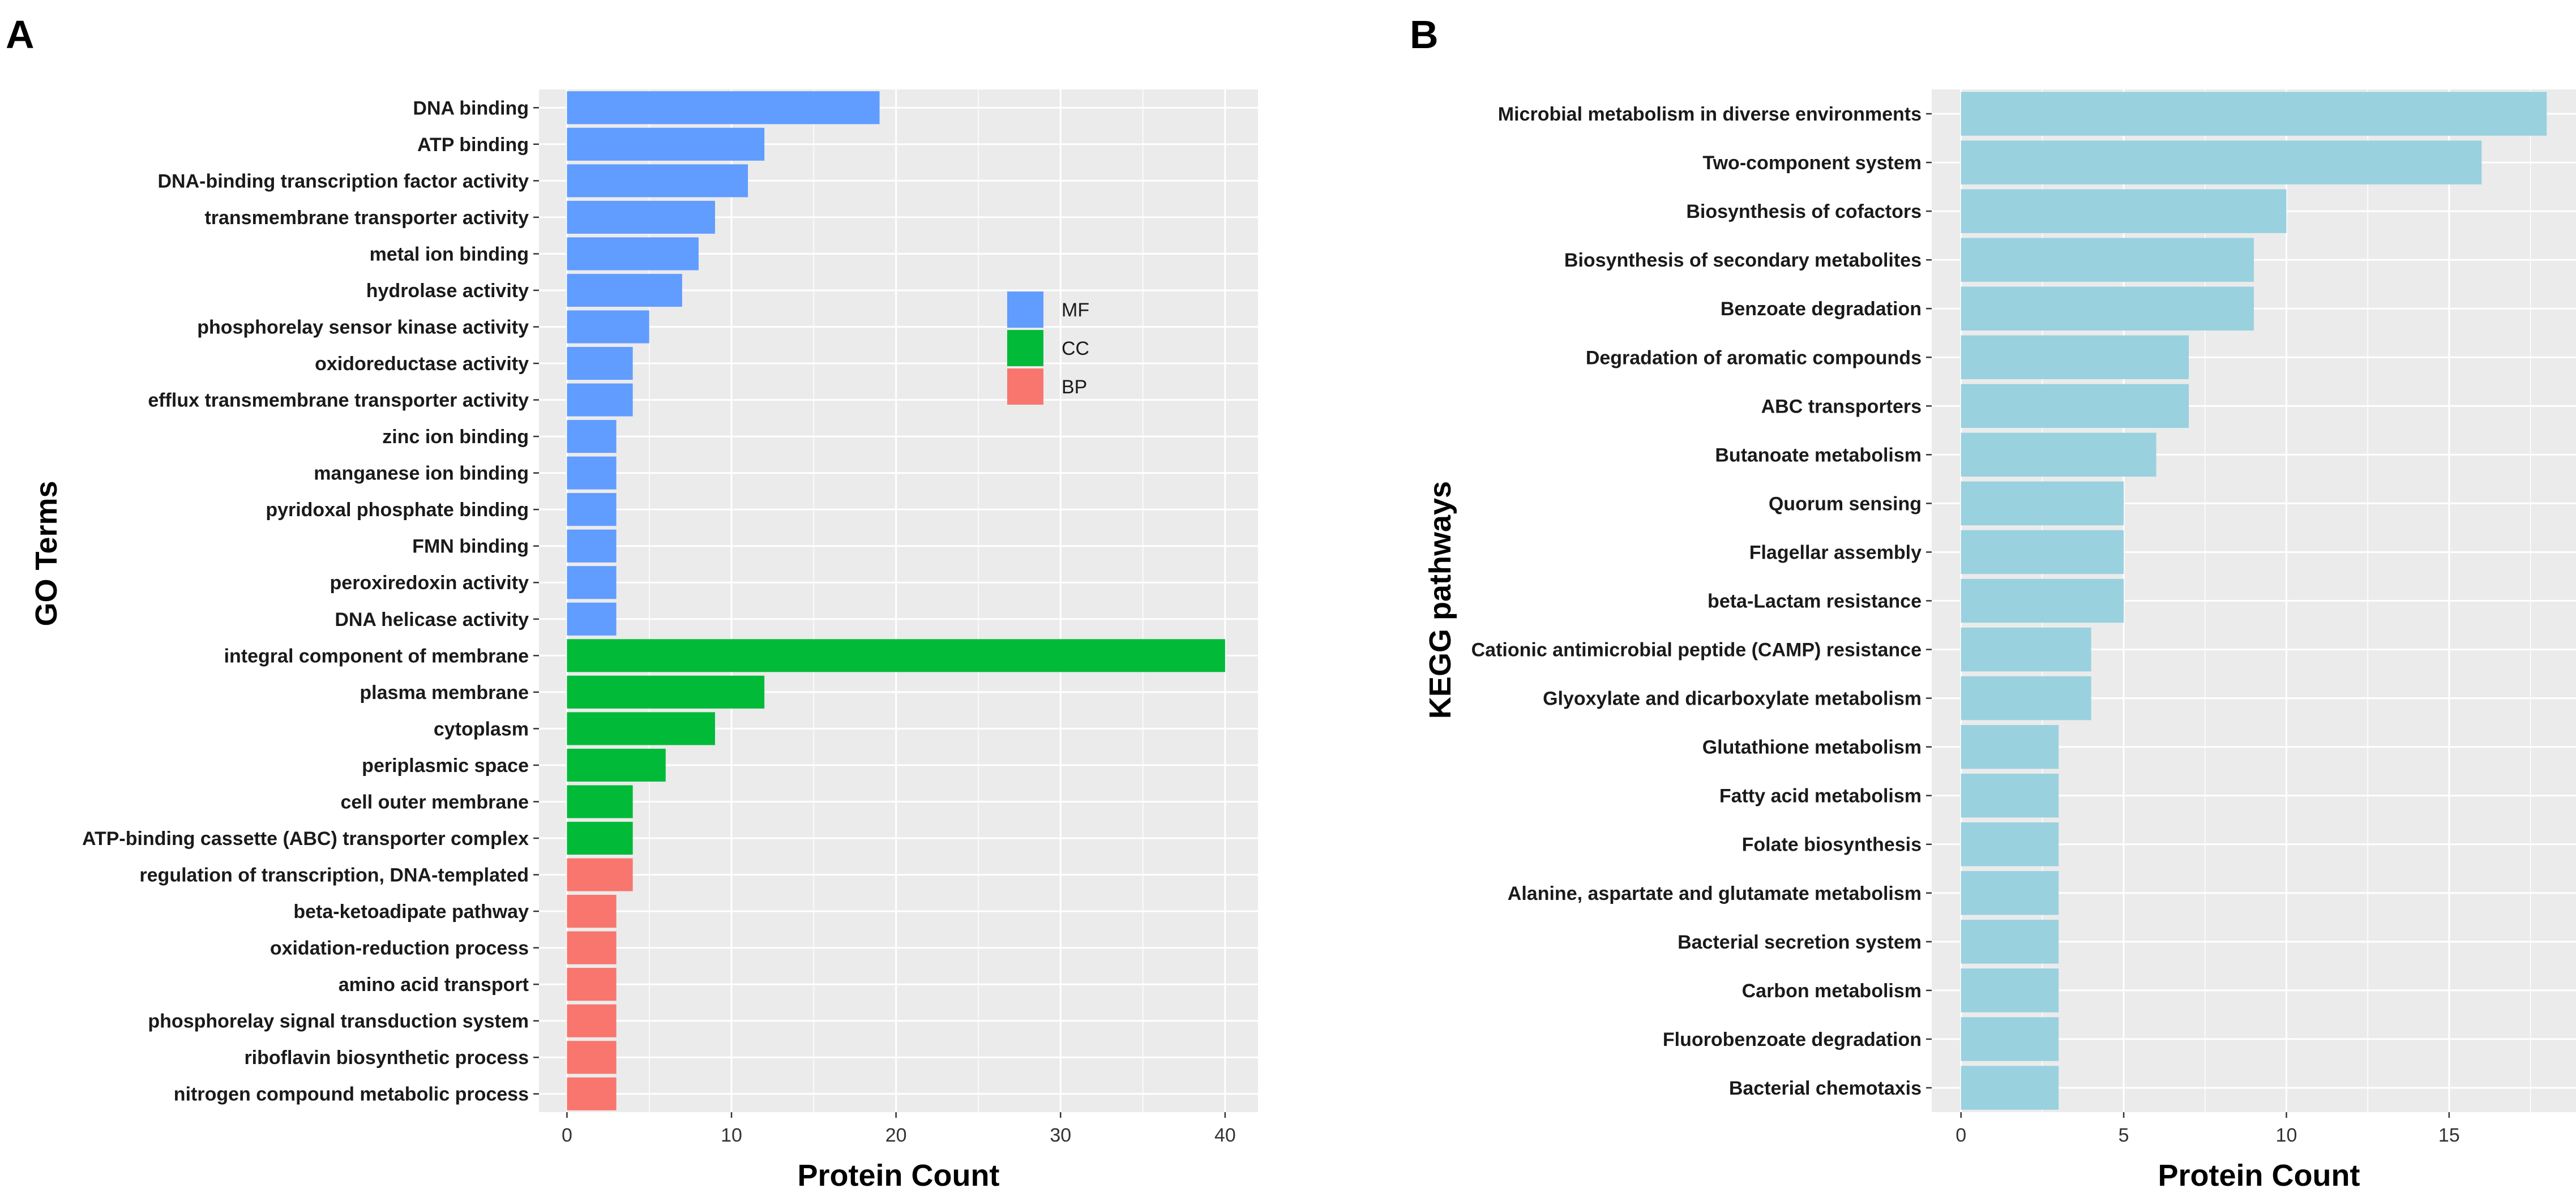 Image resolution: width=2576 pixels, height=1188 pixels. Describe the element at coordinates (1074, 387) in the screenshot. I see `legend-label: BP` at that location.